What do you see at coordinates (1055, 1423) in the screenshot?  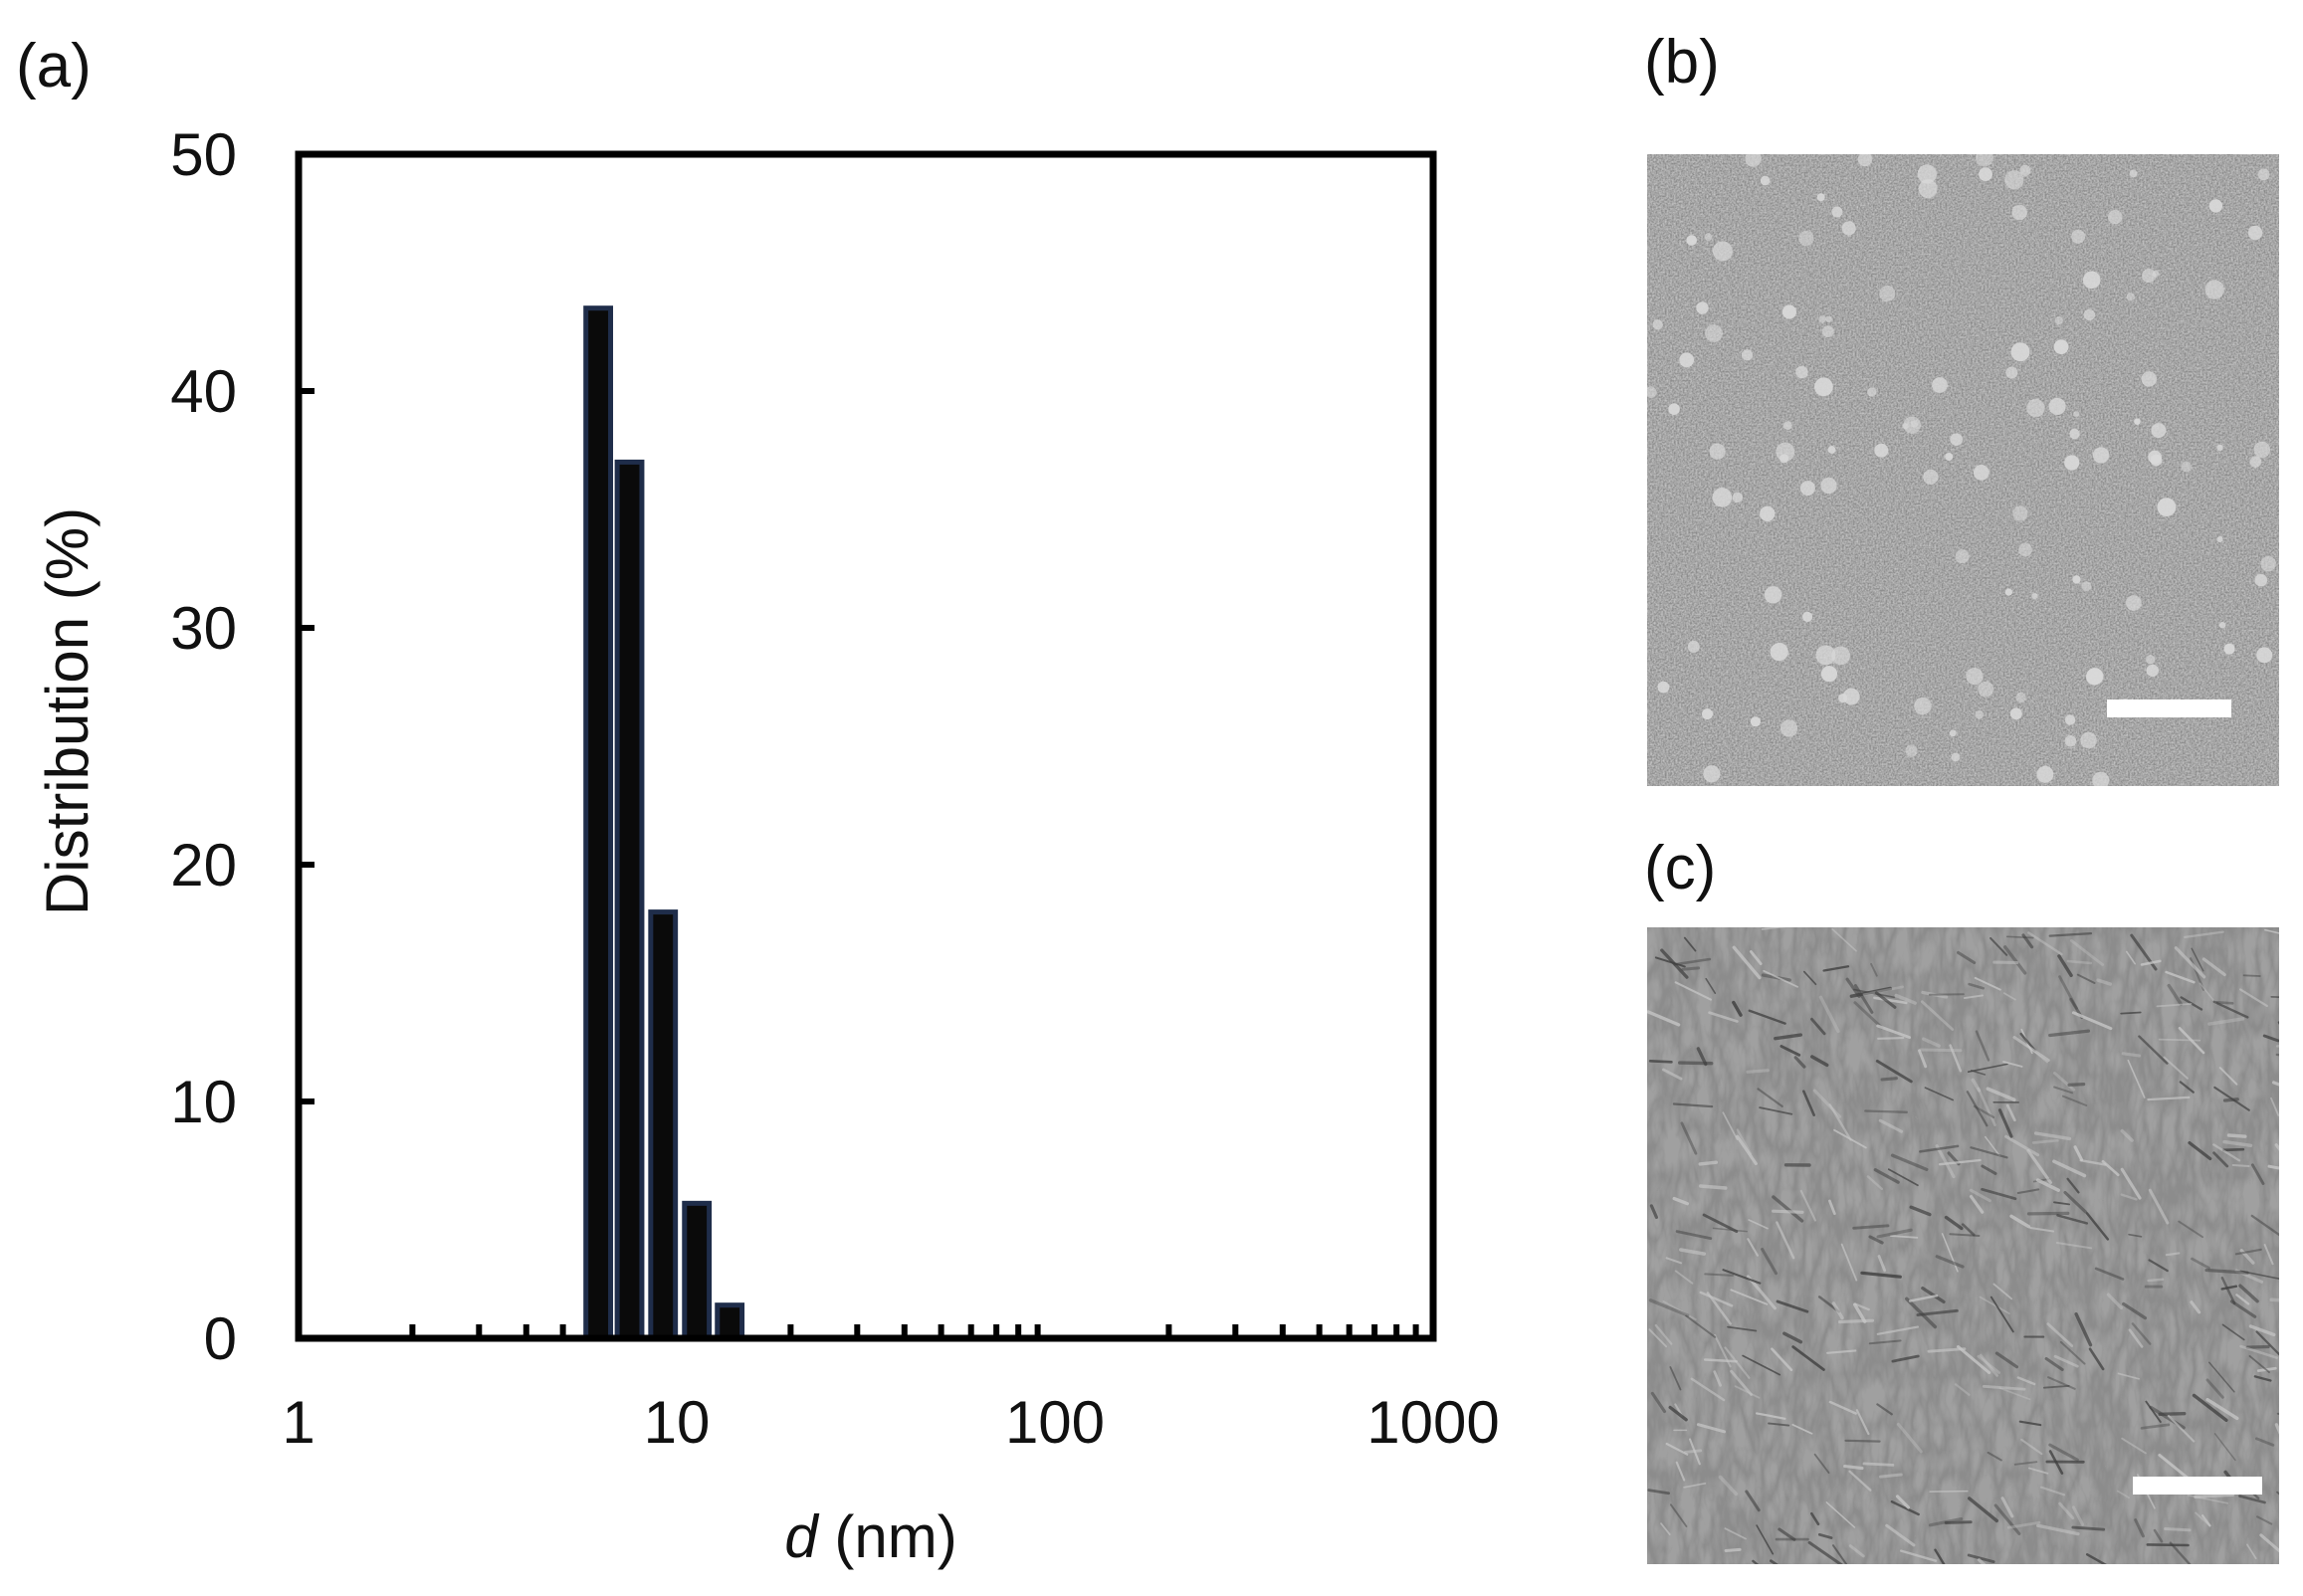 I see `x-tick-label: 100` at bounding box center [1055, 1423].